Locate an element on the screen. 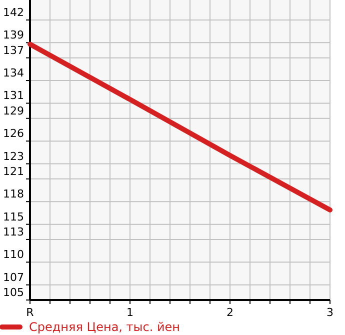  x-tick-label: 1 is located at coordinates (130, 312).